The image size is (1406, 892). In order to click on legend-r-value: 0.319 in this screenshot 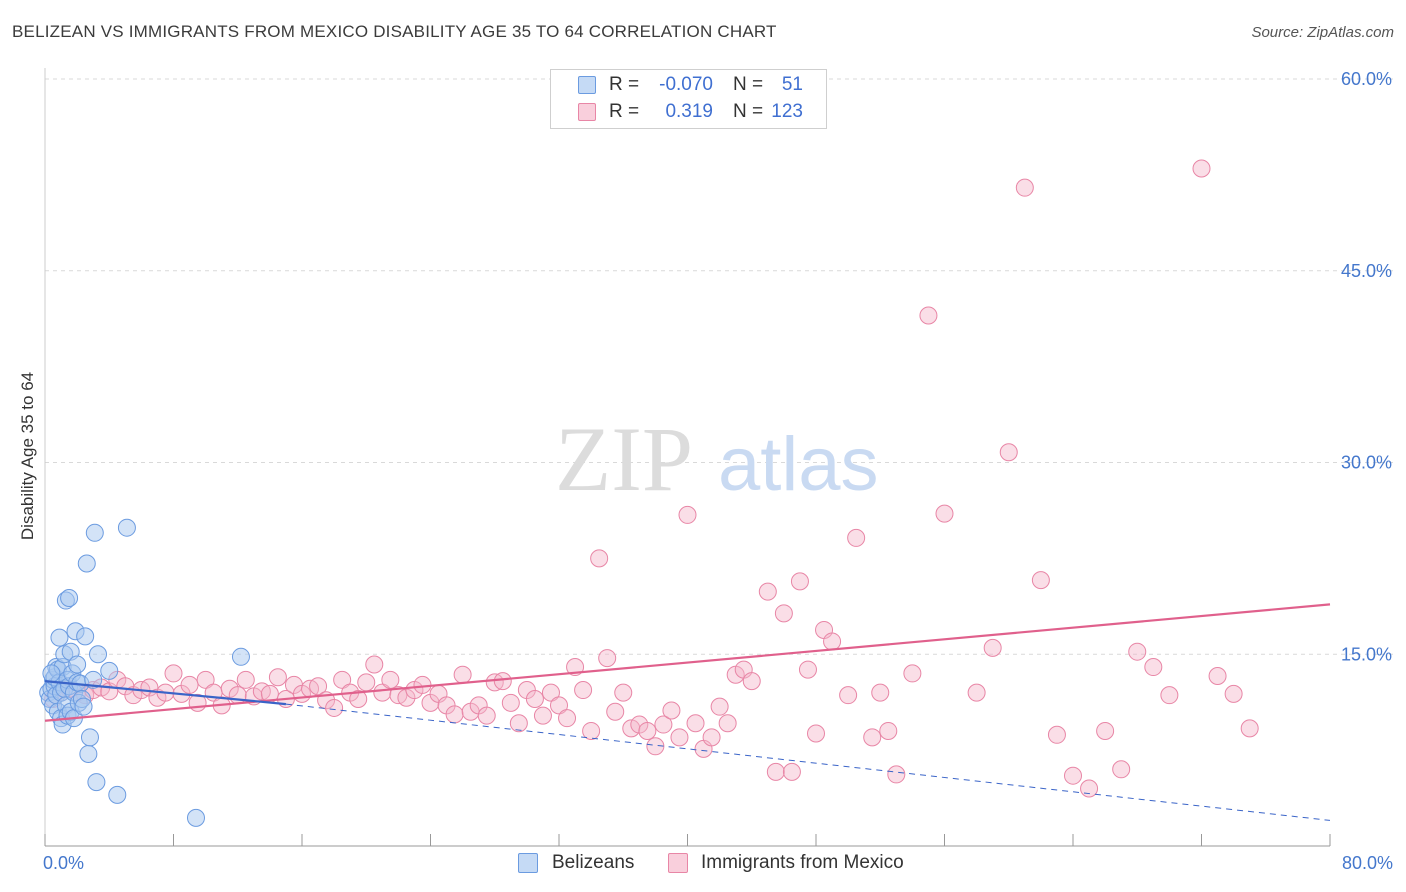, I will do `click(689, 111)`.